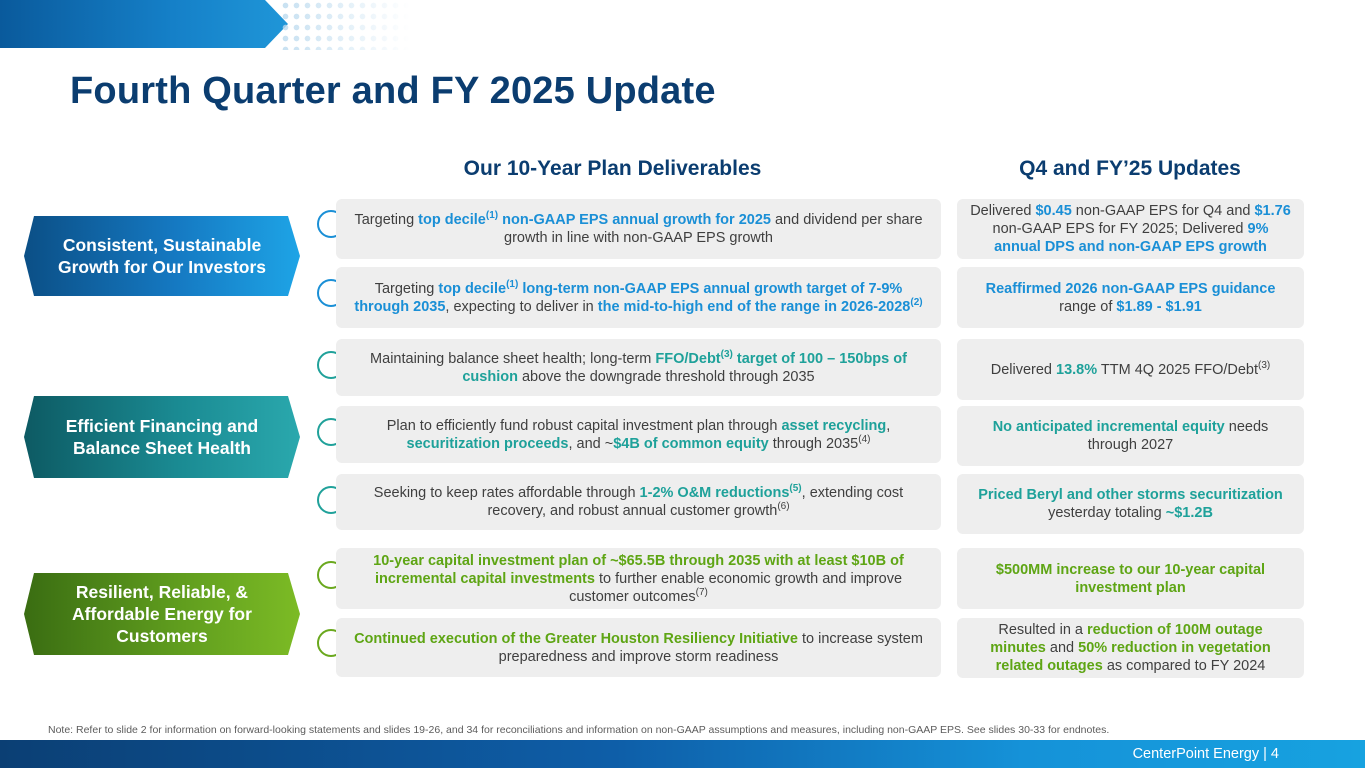 This screenshot has width=1365, height=768. I want to click on text-segment: ,, so click(888, 425).